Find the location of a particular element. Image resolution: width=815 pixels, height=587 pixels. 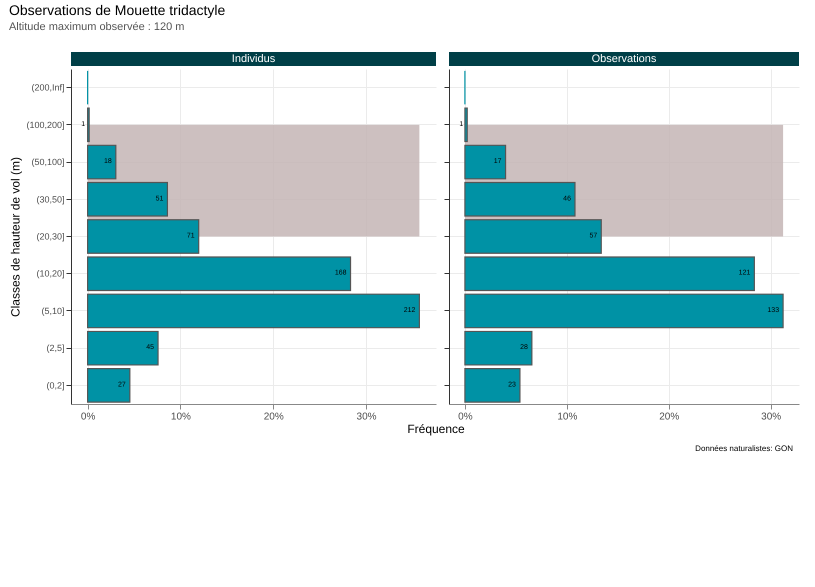

y-tick-label: (30,50] is located at coordinates (50, 199).